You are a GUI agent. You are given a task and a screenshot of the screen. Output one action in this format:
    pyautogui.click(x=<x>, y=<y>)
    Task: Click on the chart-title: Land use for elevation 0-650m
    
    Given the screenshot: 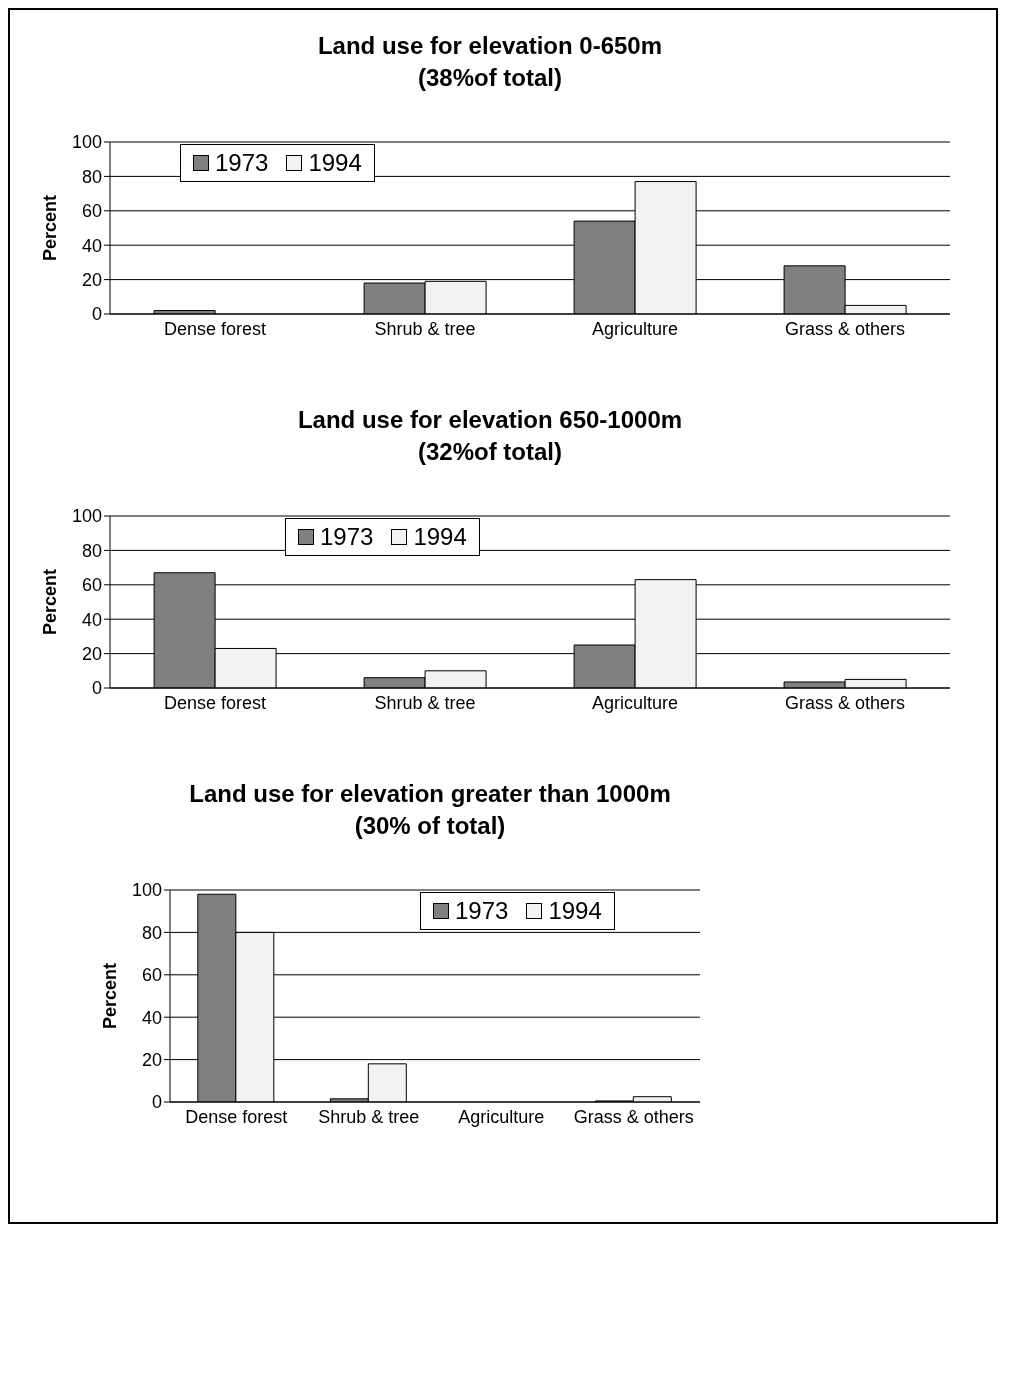 What is the action you would take?
    pyautogui.click(x=490, y=46)
    